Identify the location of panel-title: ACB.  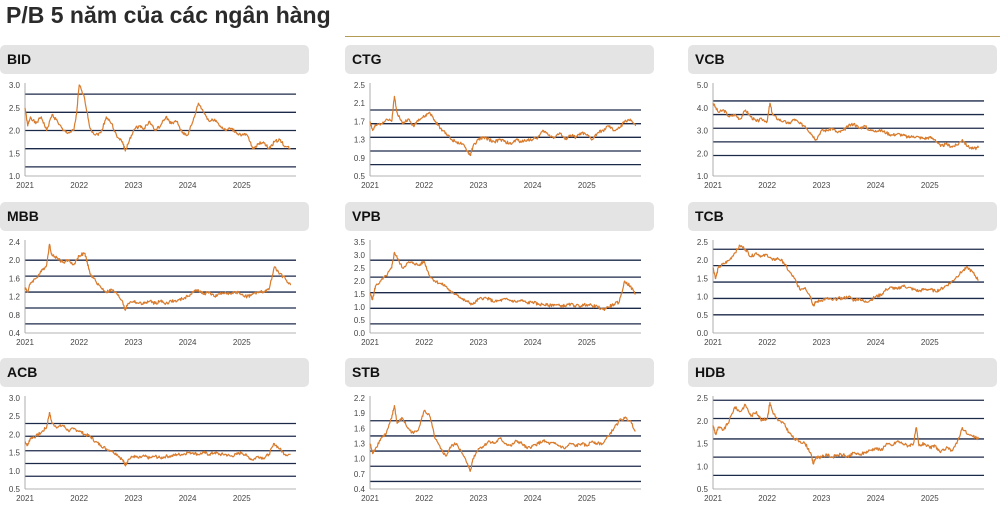
(22, 372).